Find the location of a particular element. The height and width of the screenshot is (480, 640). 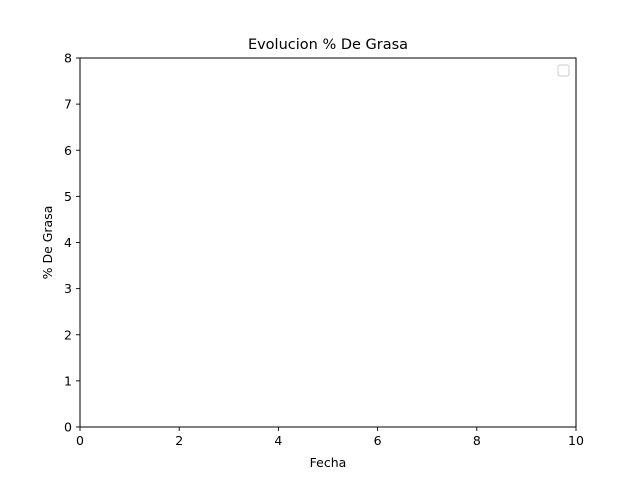

x-axis: 0 2 4 6 8 10 is located at coordinates (330, 437).